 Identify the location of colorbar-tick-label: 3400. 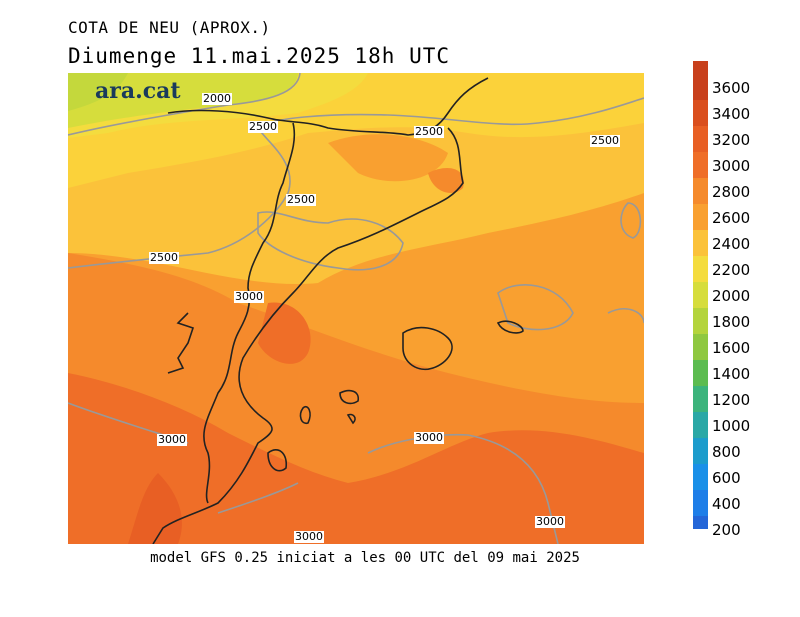
(731, 114).